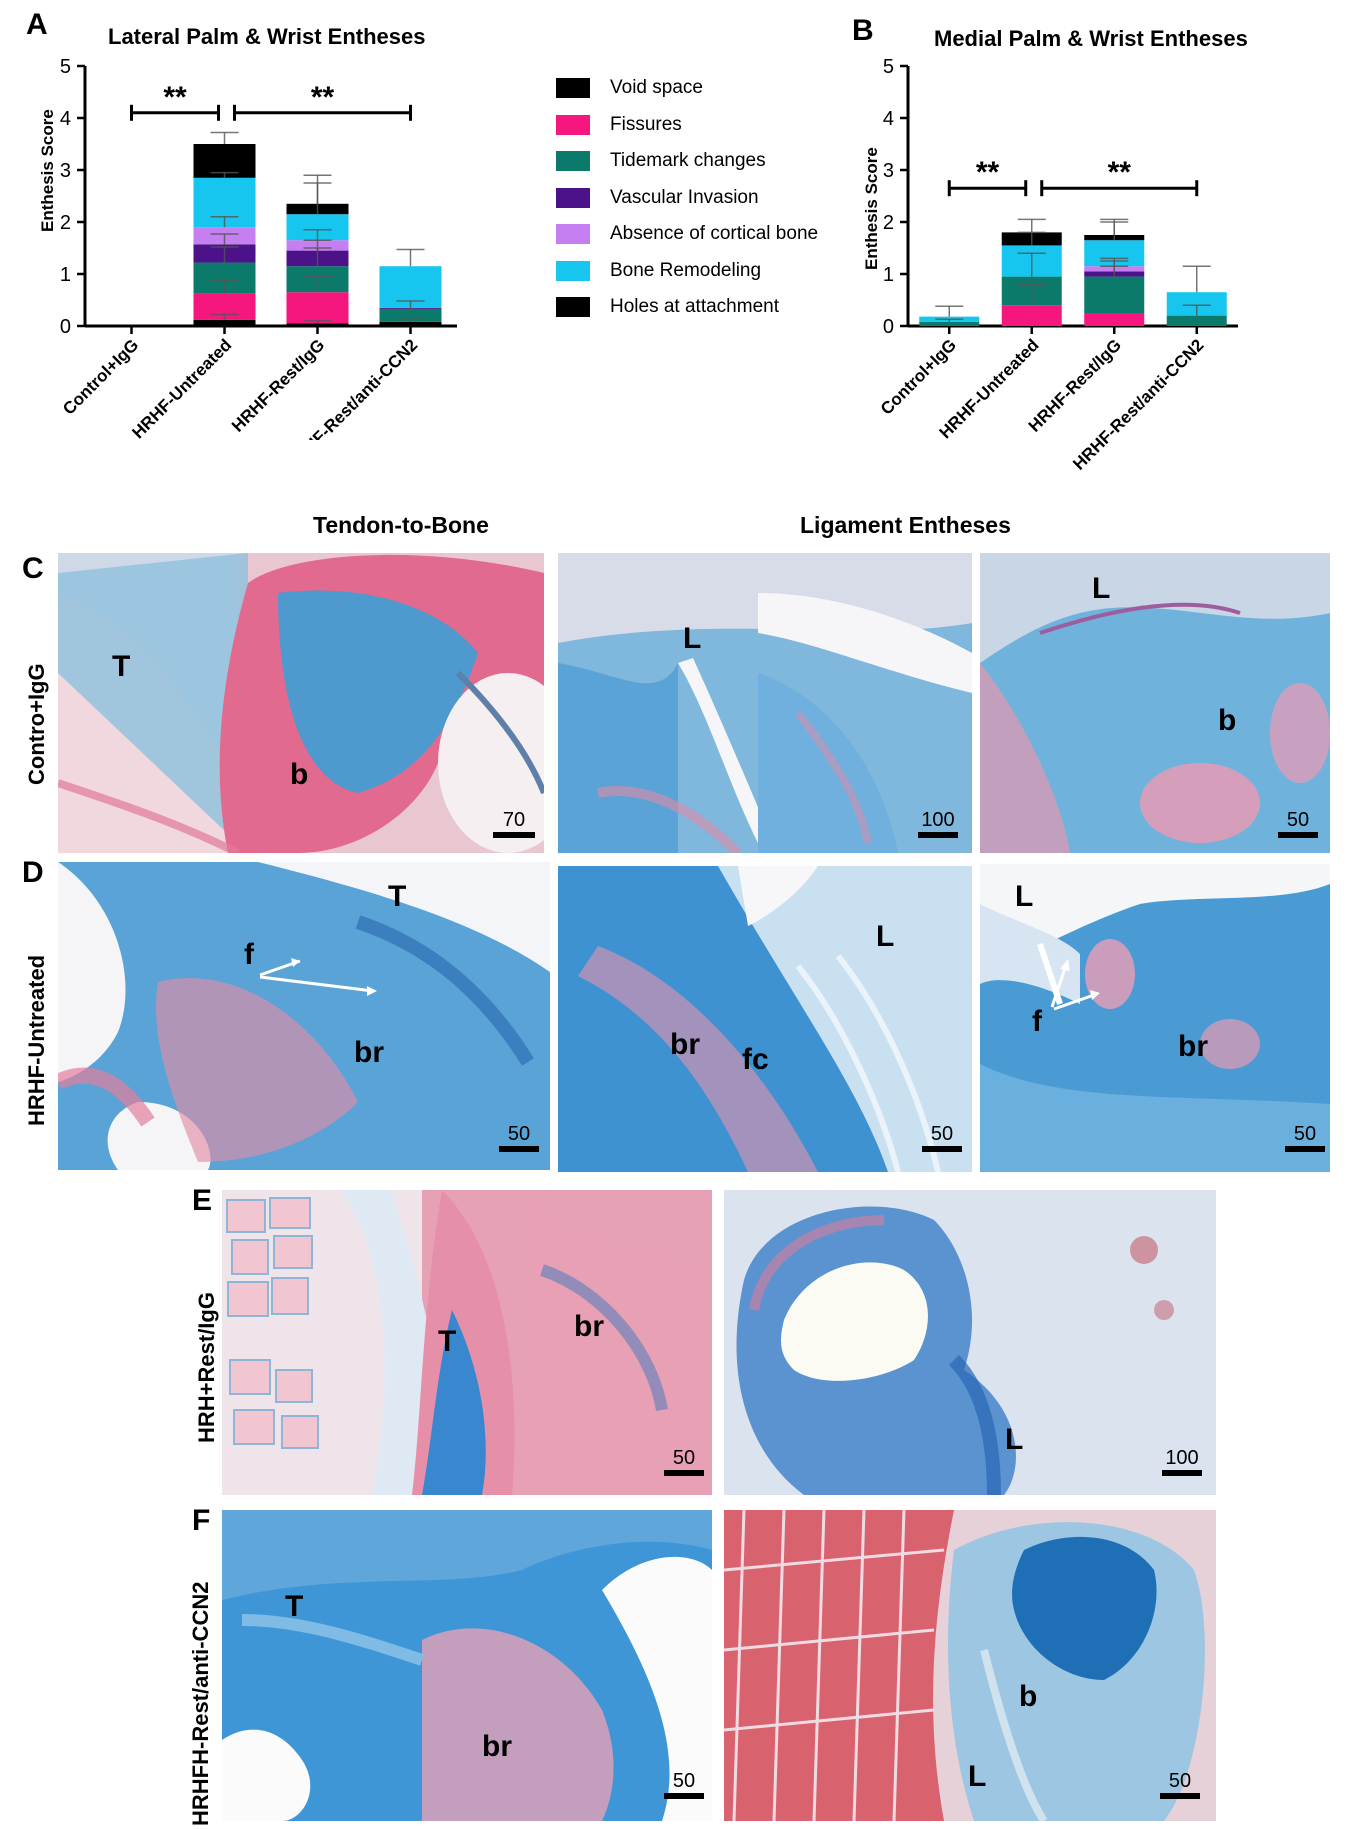 The height and width of the screenshot is (1829, 1358). I want to click on legend-item-fissures: Fissures, so click(687, 125).